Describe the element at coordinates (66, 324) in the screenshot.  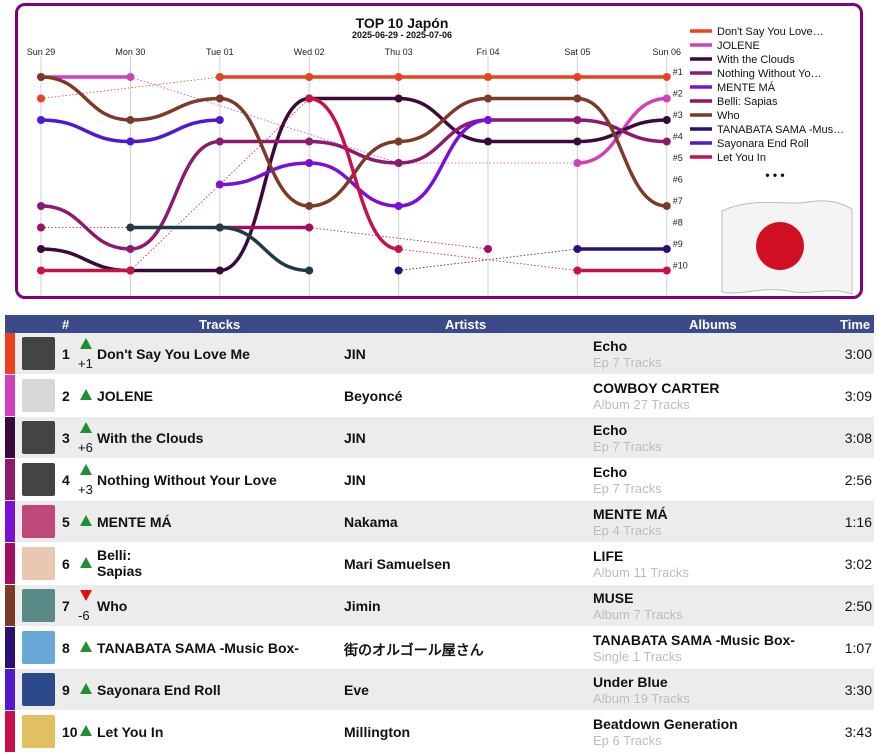
I see `header-num: #` at that location.